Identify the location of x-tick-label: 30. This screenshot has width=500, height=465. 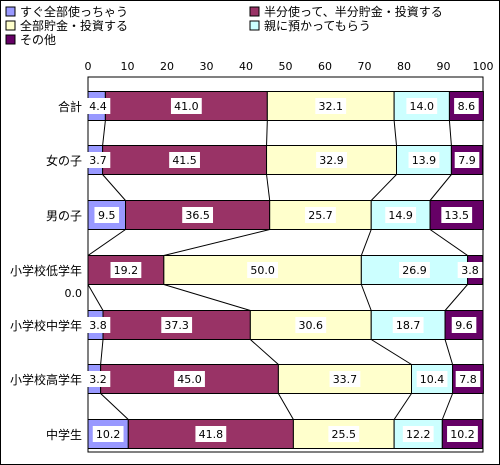
(207, 66).